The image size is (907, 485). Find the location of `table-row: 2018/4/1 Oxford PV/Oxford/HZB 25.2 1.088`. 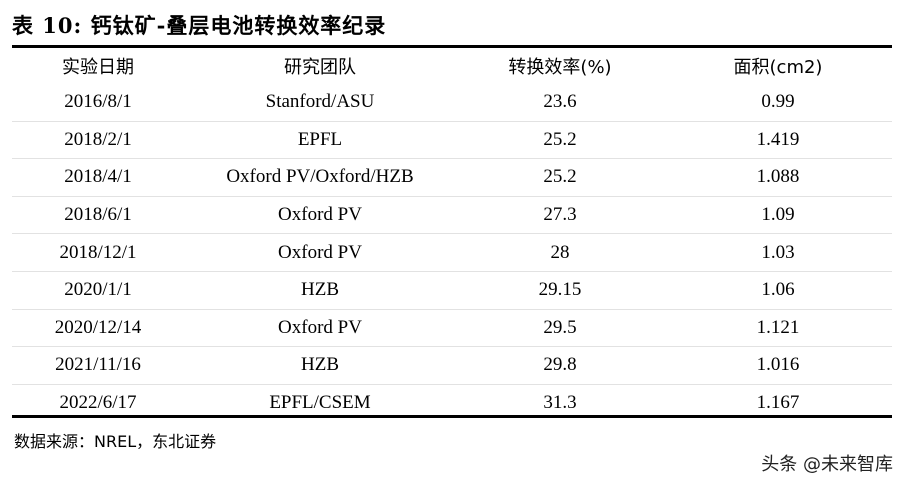

table-row: 2018/4/1 Oxford PV/Oxford/HZB 25.2 1.088 is located at coordinates (452, 177).